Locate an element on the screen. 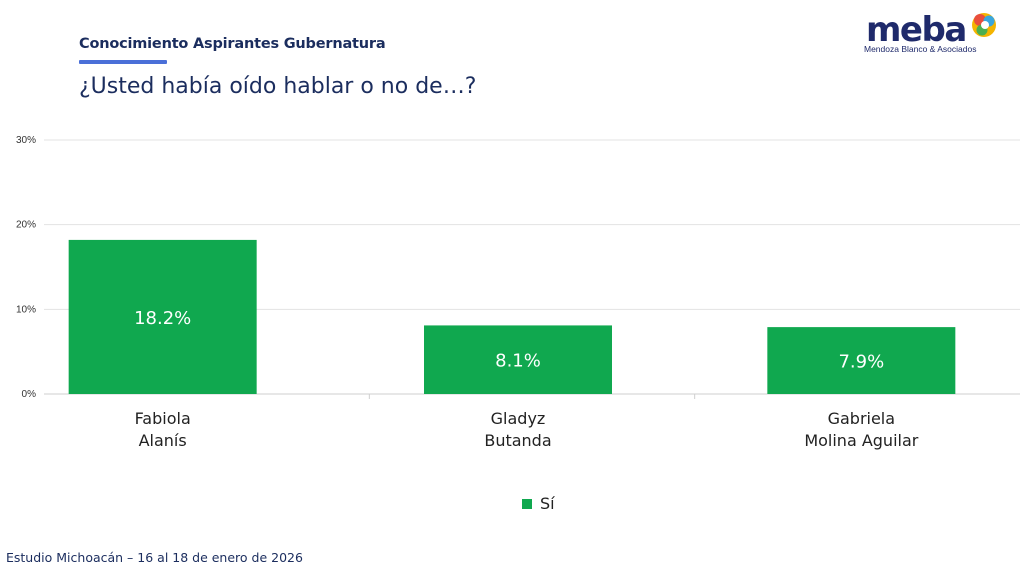 This screenshot has height=570, width=1024. bar-value-label: 18.2% is located at coordinates (162, 318).